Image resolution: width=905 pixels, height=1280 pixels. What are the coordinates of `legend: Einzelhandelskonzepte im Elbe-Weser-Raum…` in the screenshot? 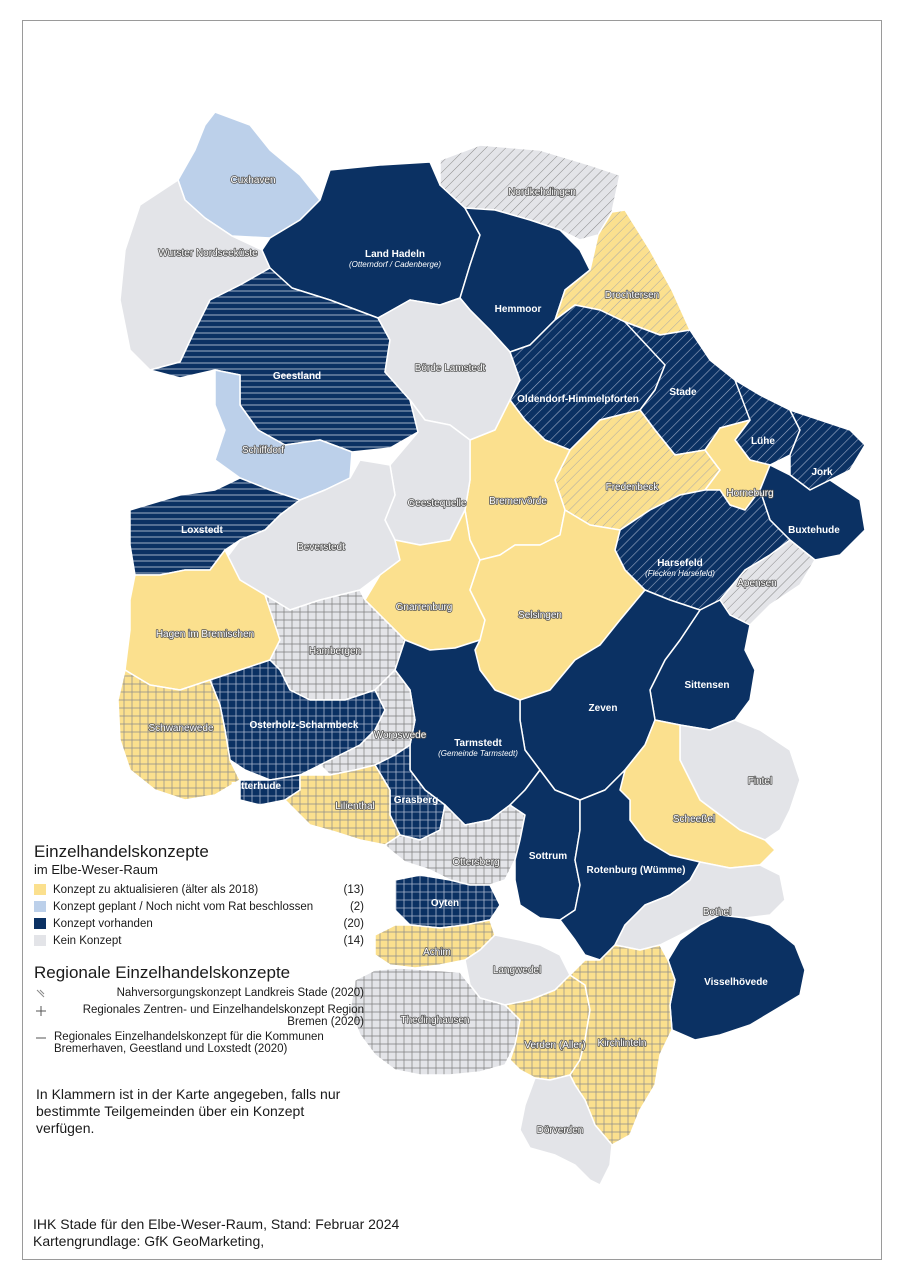 It's located at (199, 950).